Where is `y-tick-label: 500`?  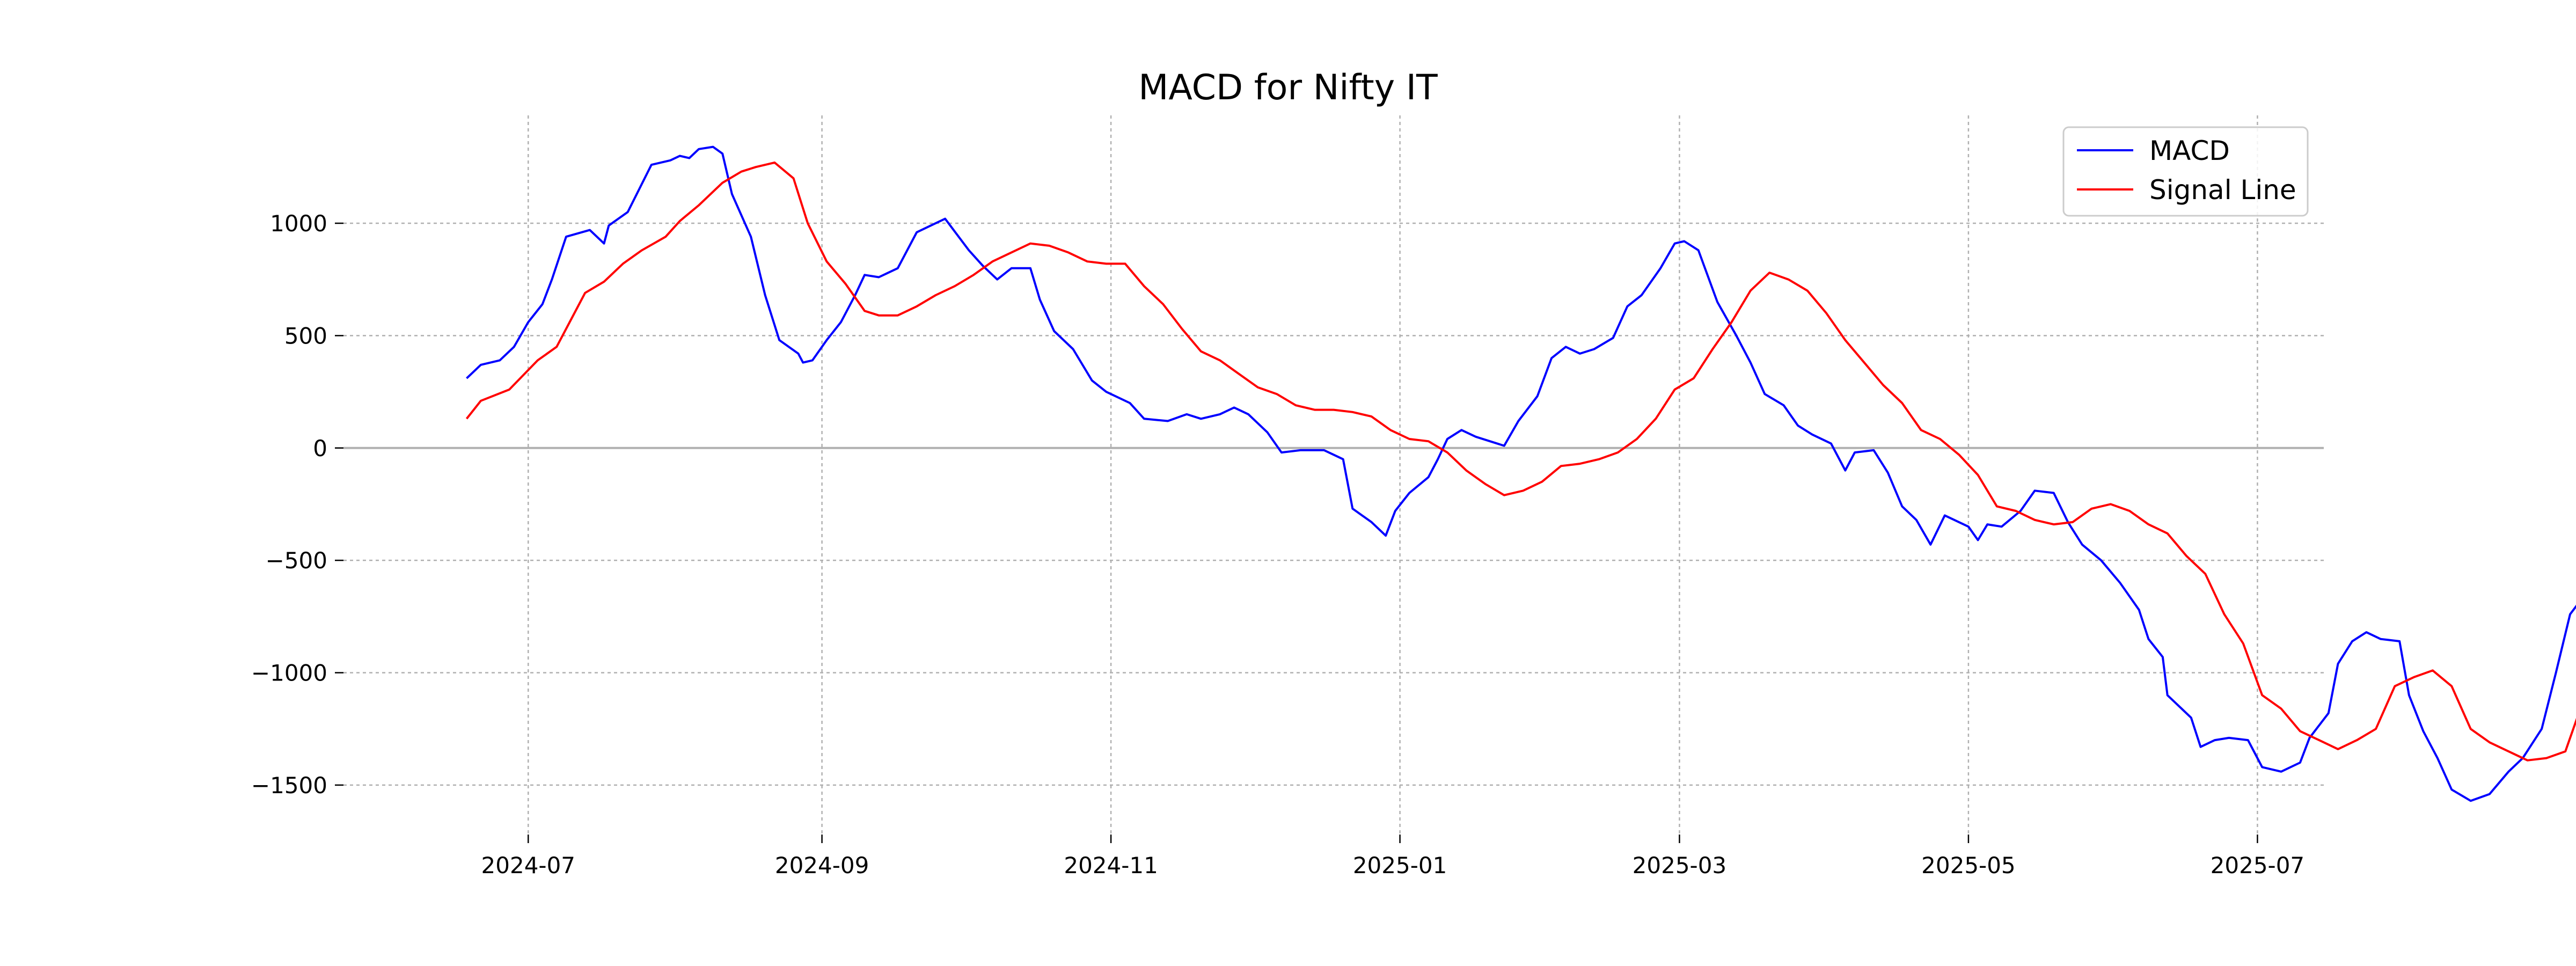
y-tick-label: 500 is located at coordinates (305, 336).